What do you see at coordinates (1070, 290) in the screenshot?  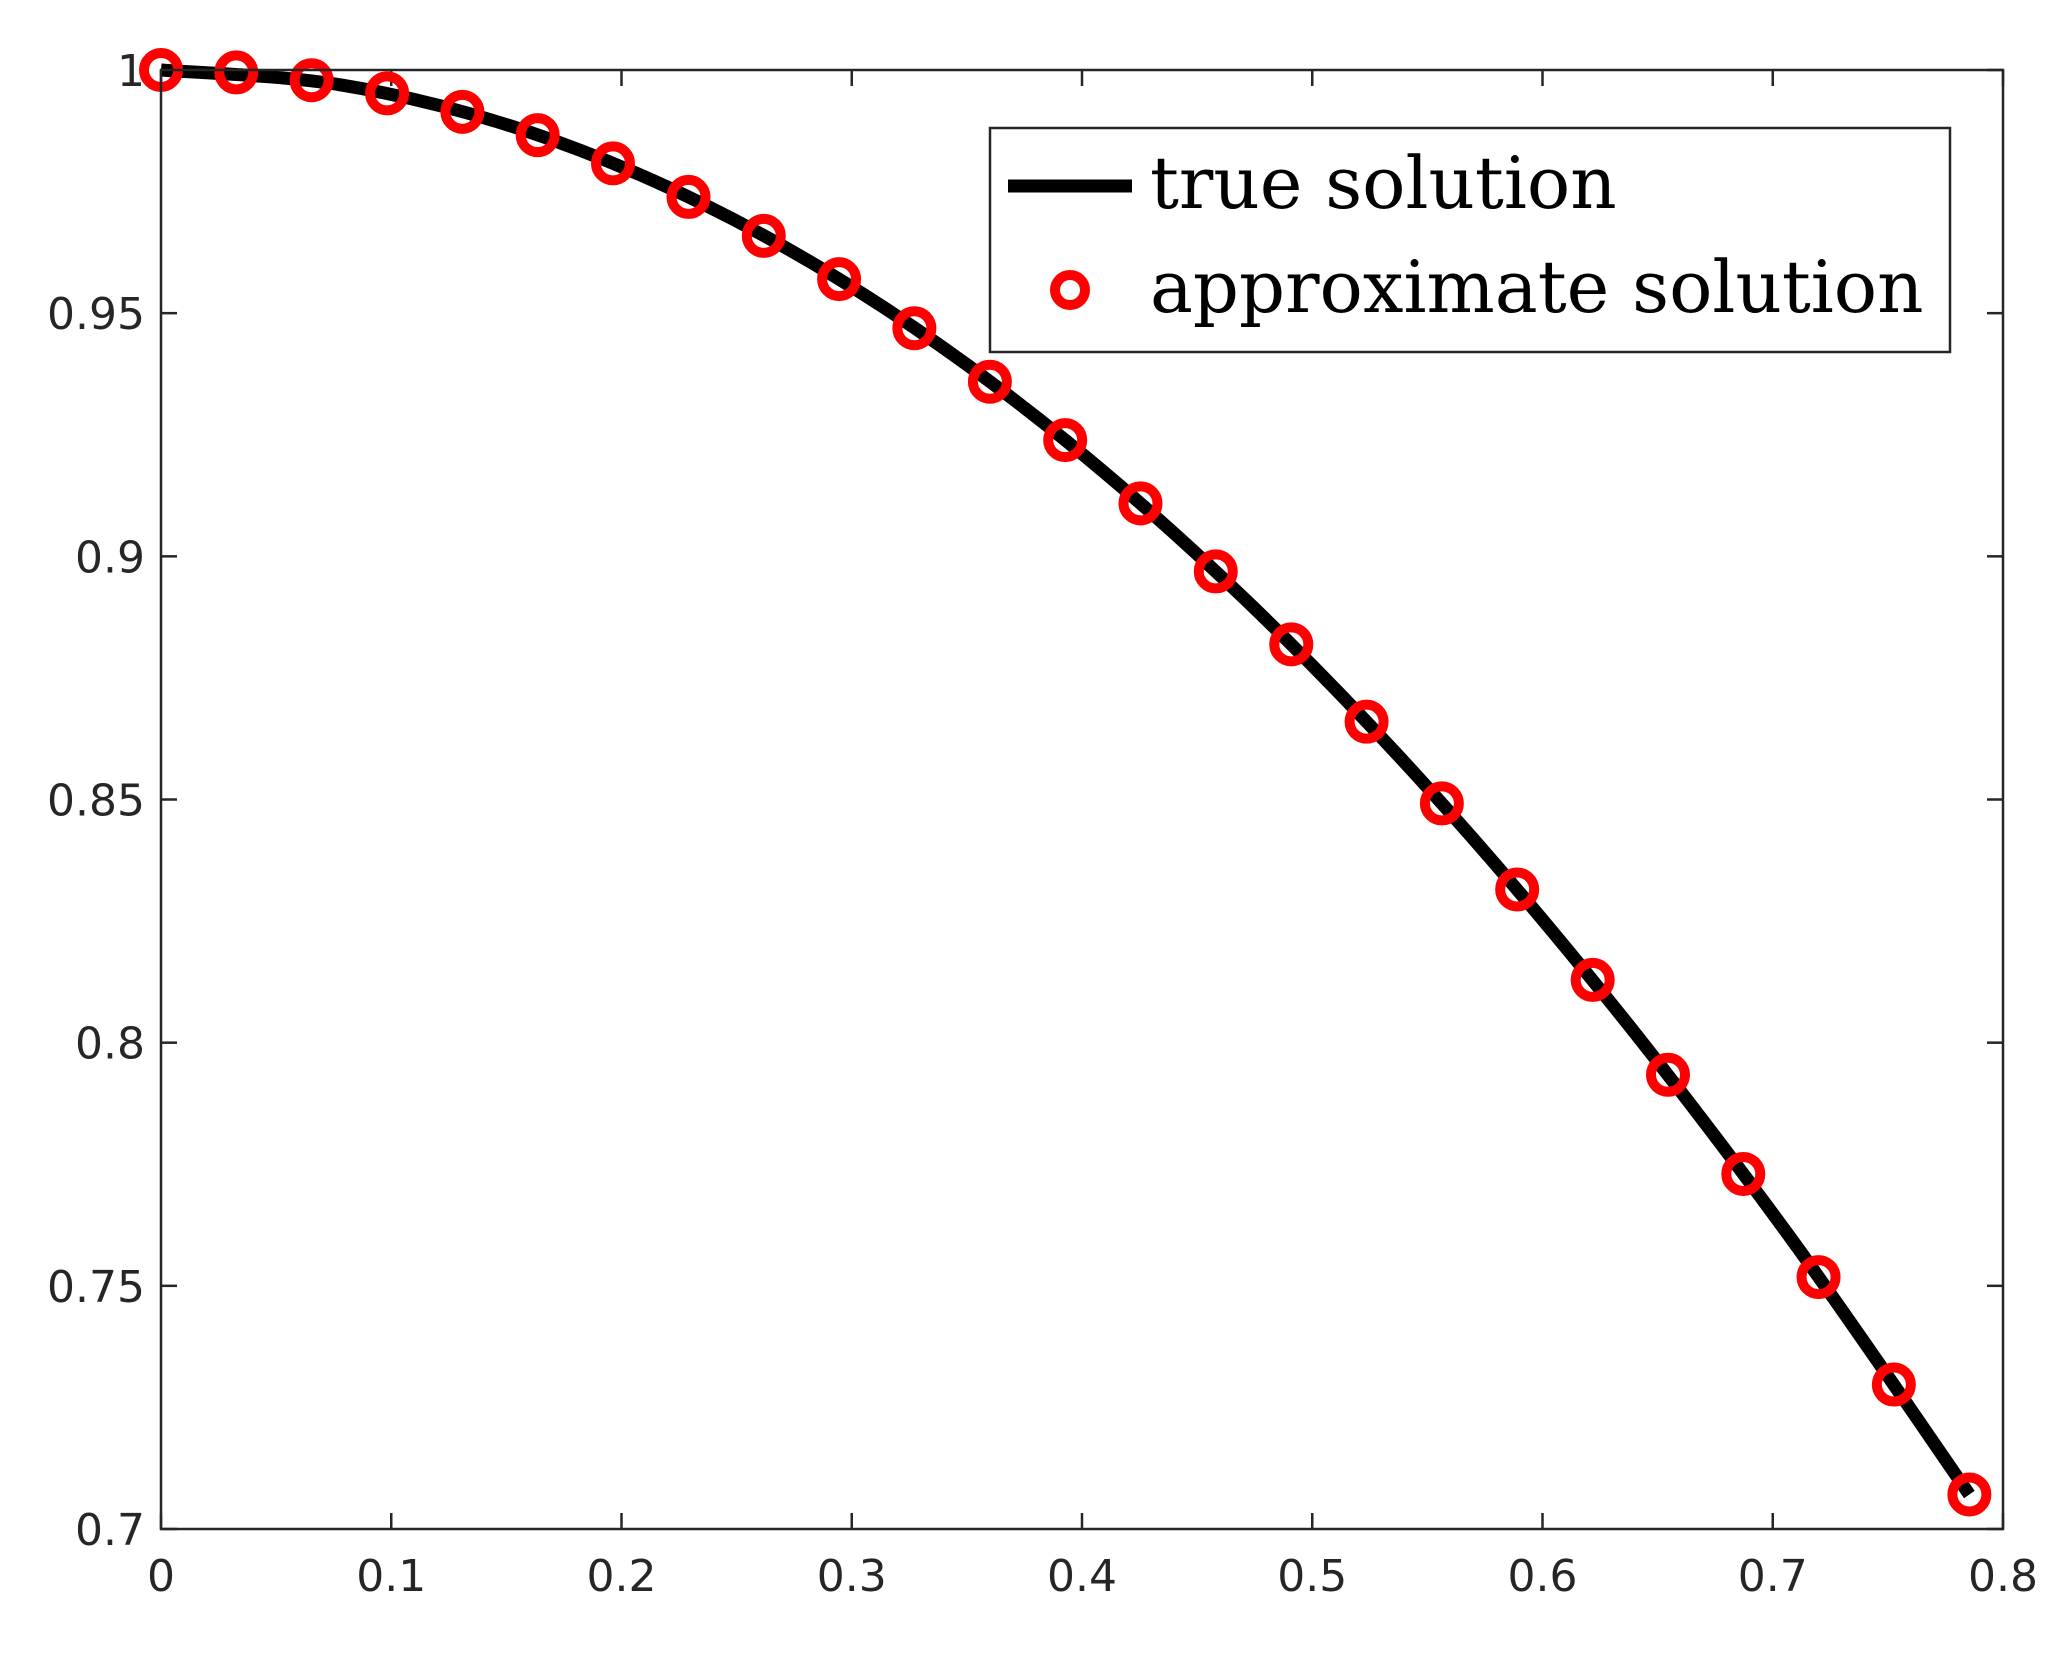 I see `legend-marker-swatch` at bounding box center [1070, 290].